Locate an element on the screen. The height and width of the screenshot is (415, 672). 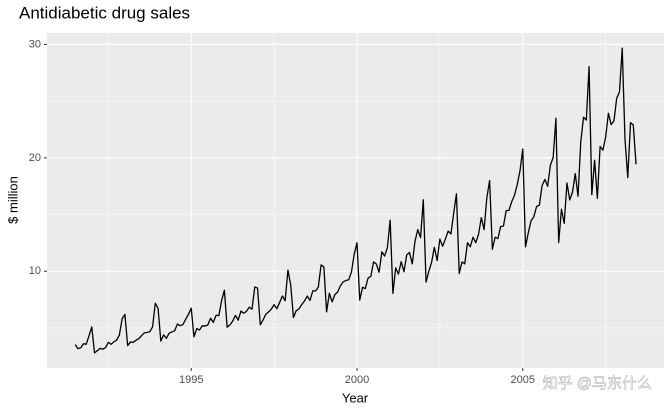
watermark: 知乎 @马东什么 is located at coordinates (597, 383).